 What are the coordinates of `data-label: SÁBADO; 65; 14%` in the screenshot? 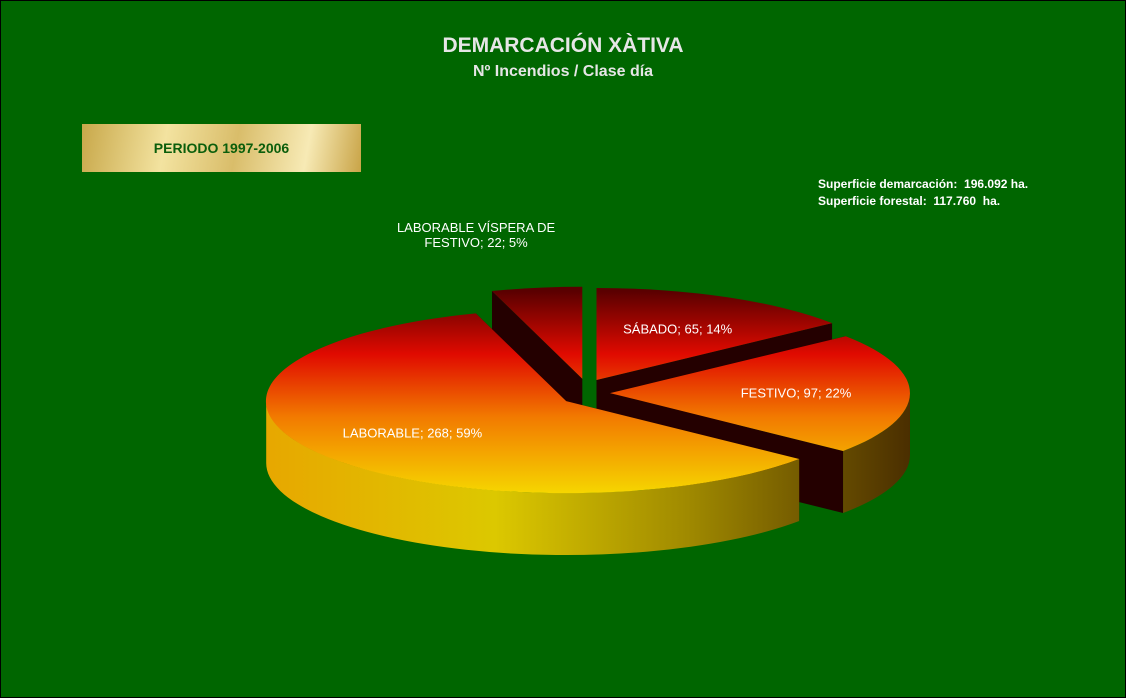 It's located at (678, 329).